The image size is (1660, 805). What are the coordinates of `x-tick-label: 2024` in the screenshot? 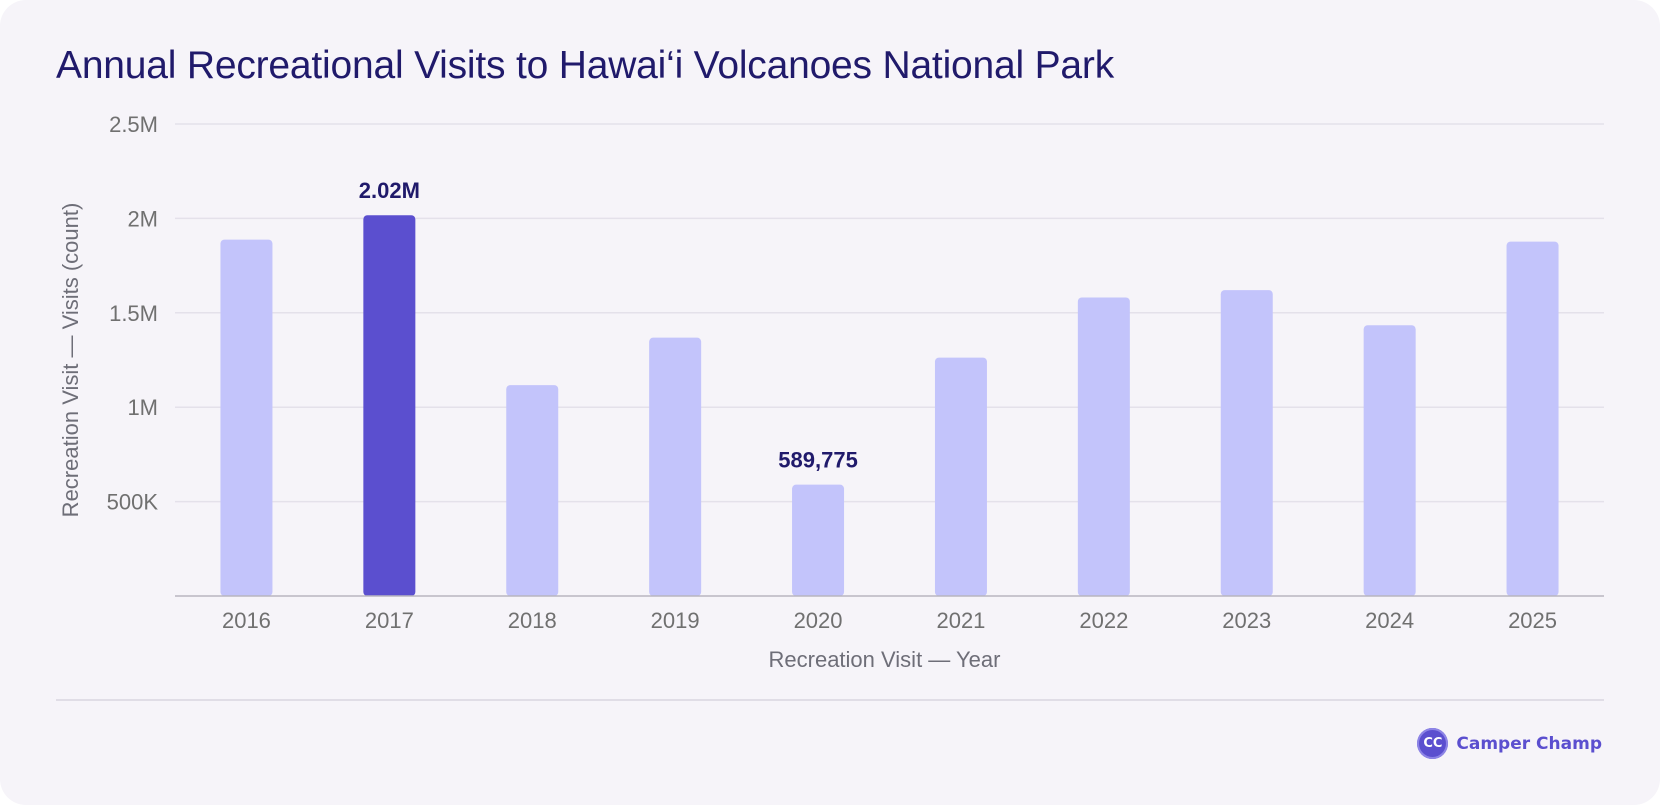 It's located at (1389, 620).